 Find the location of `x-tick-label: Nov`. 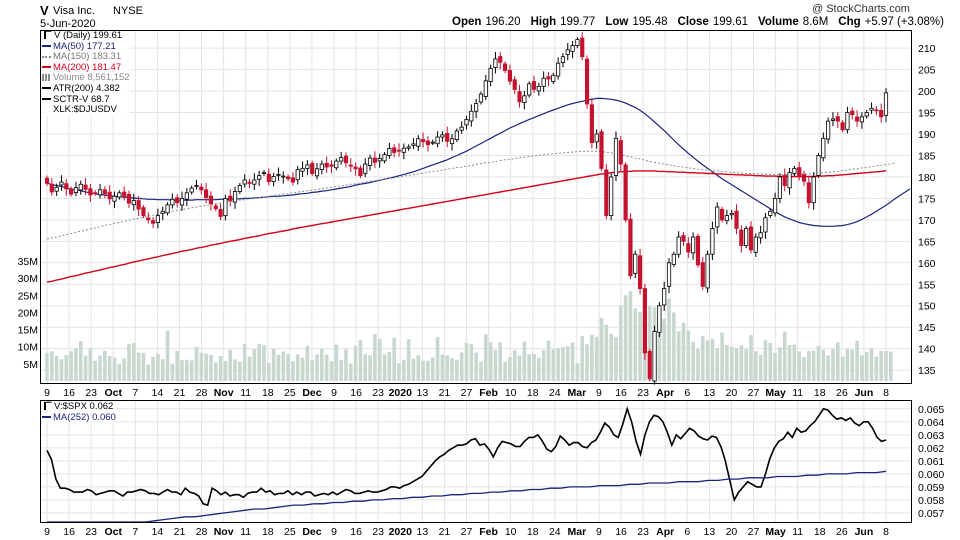

x-tick-label: Nov is located at coordinates (224, 532).